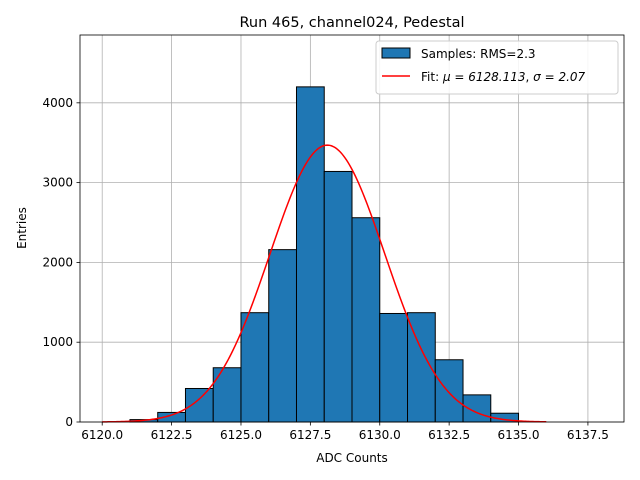  I want to click on legend-samples-label: Samples: RMS=2.3, so click(478, 54).